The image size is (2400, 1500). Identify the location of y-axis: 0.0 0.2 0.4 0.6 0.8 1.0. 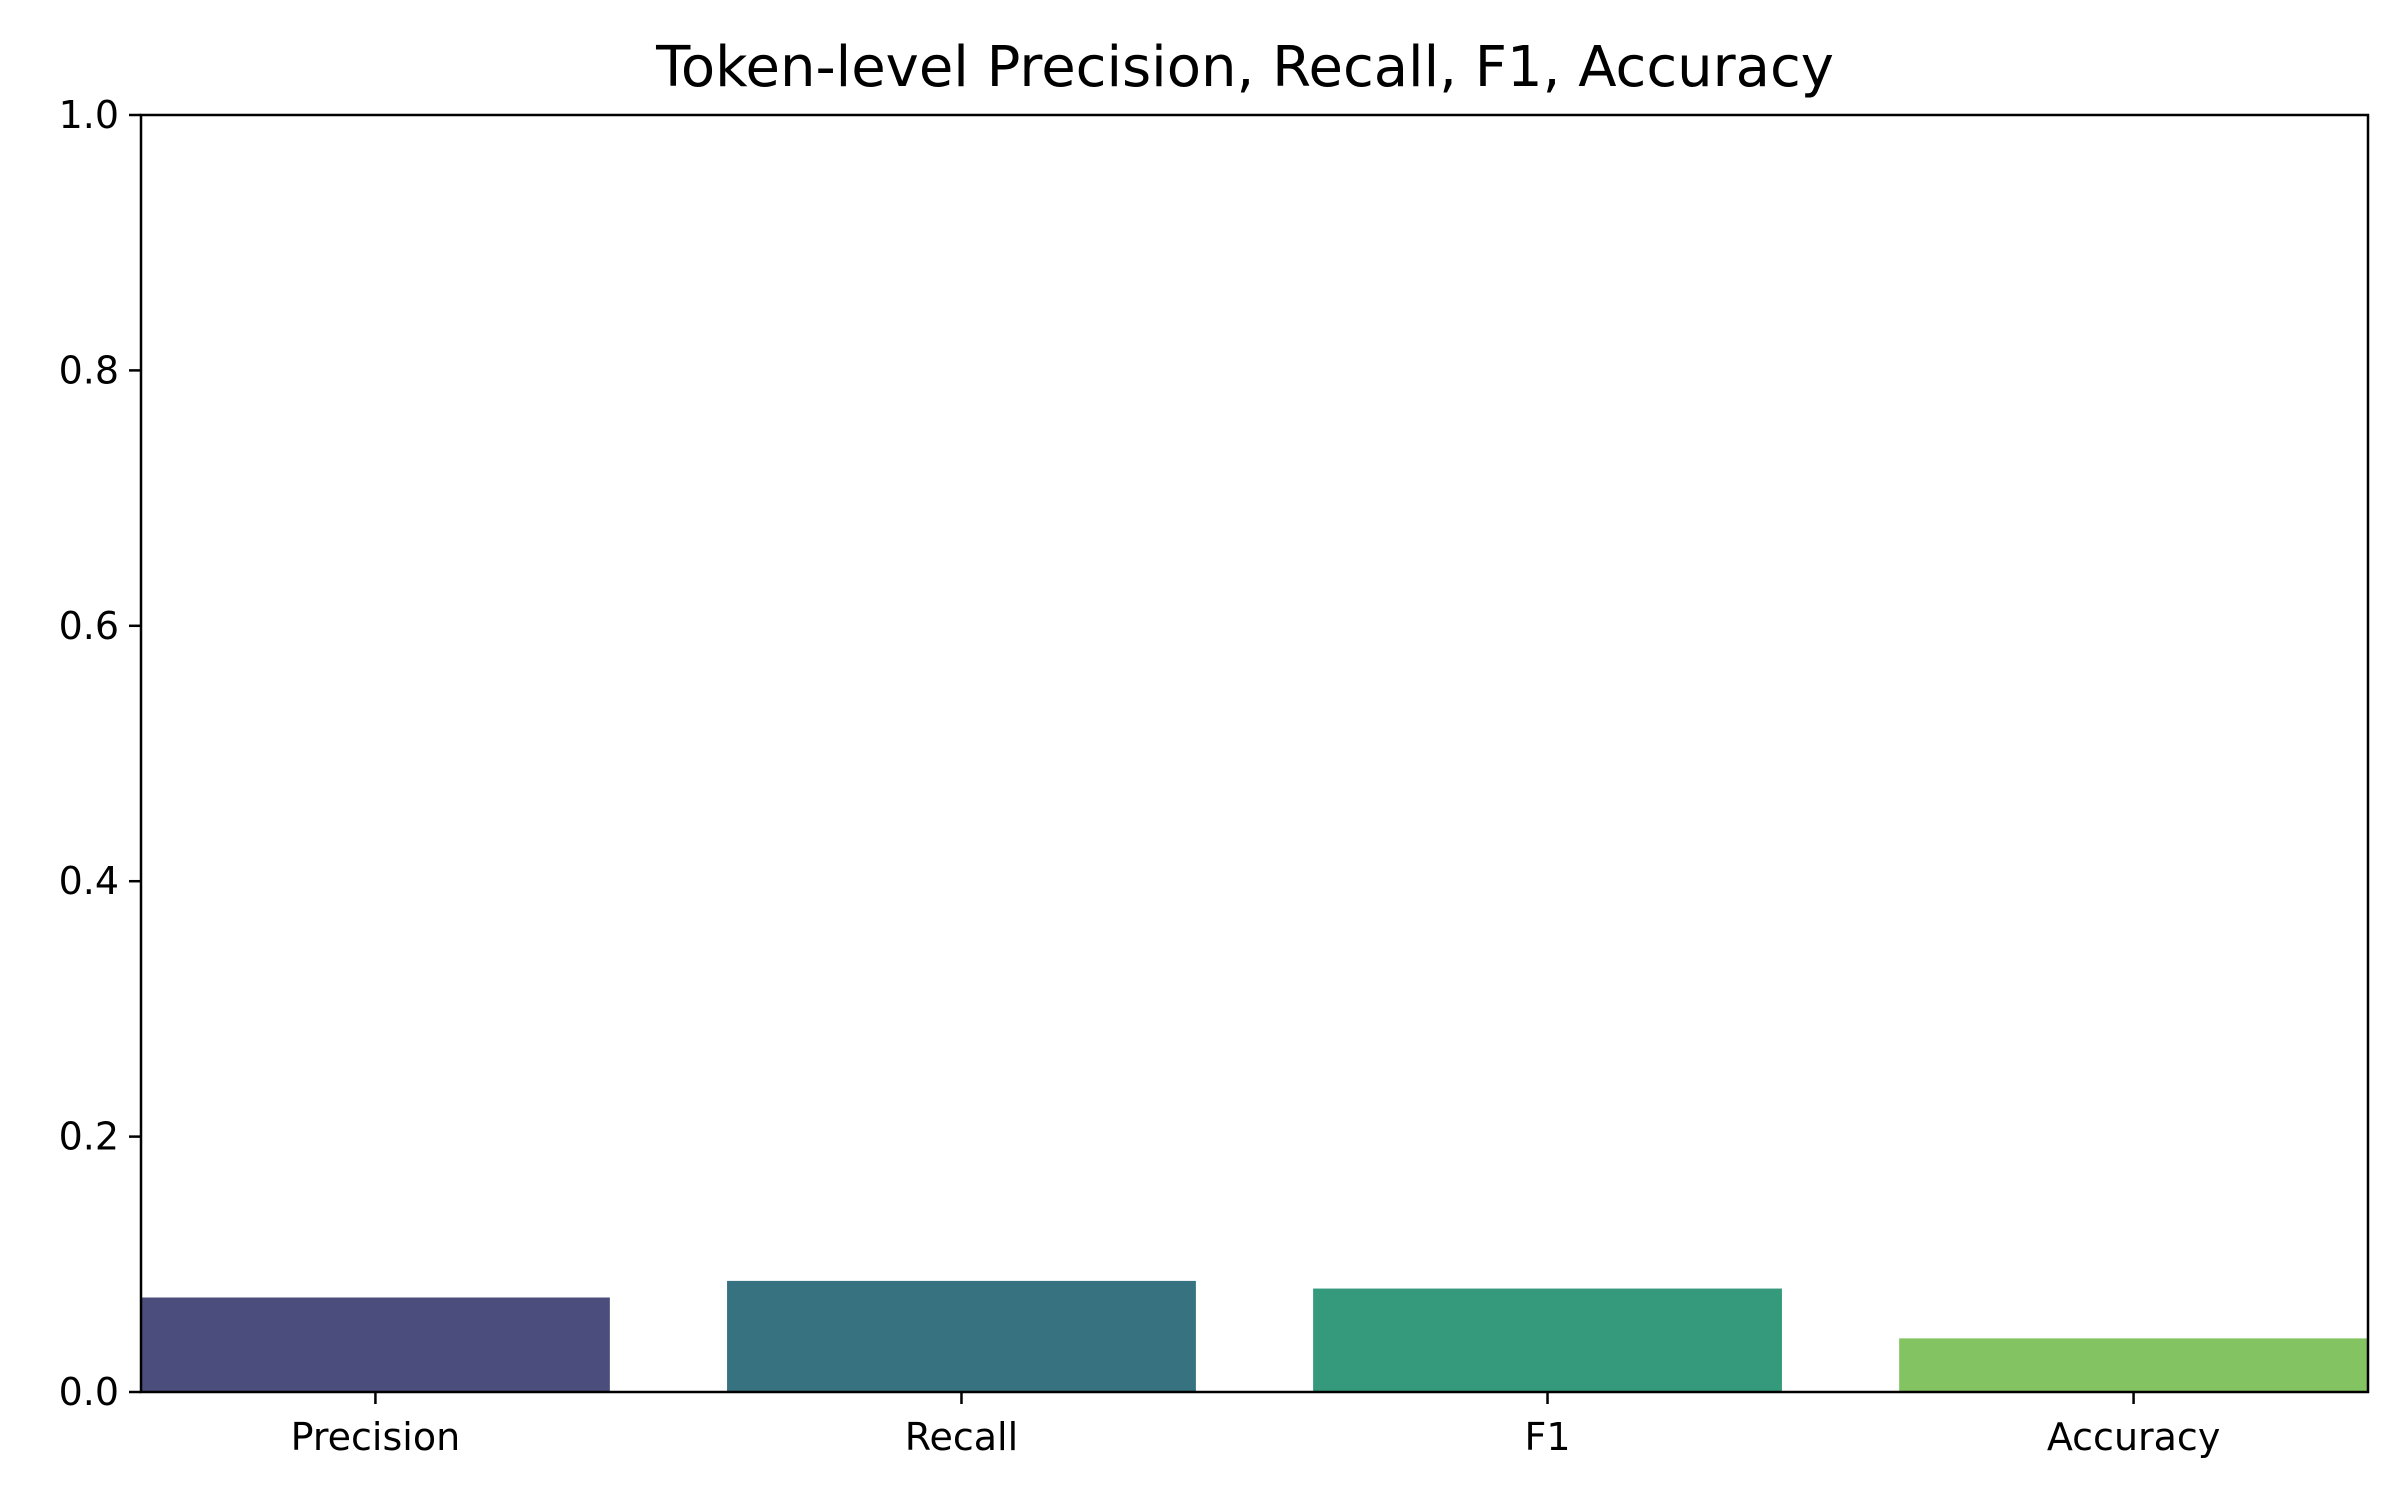
(100, 753).